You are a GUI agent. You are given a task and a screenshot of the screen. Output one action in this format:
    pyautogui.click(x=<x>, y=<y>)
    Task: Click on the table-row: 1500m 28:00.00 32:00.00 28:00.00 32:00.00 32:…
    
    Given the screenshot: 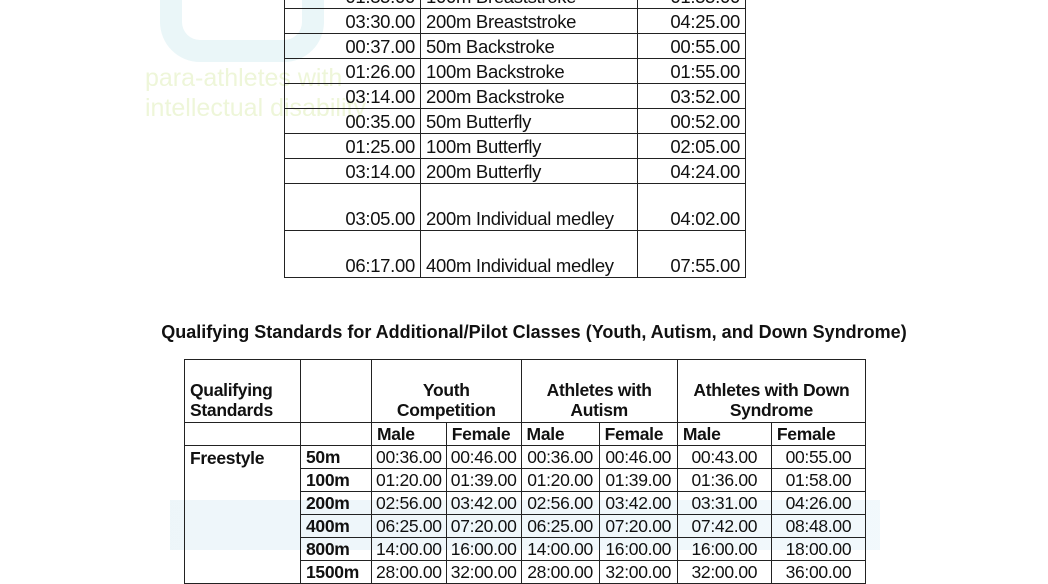 What is the action you would take?
    pyautogui.click(x=525, y=572)
    